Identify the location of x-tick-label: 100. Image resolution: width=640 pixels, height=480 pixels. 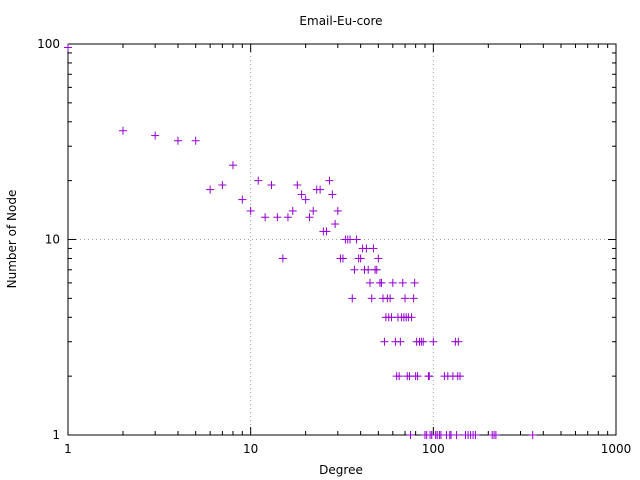
(433, 449).